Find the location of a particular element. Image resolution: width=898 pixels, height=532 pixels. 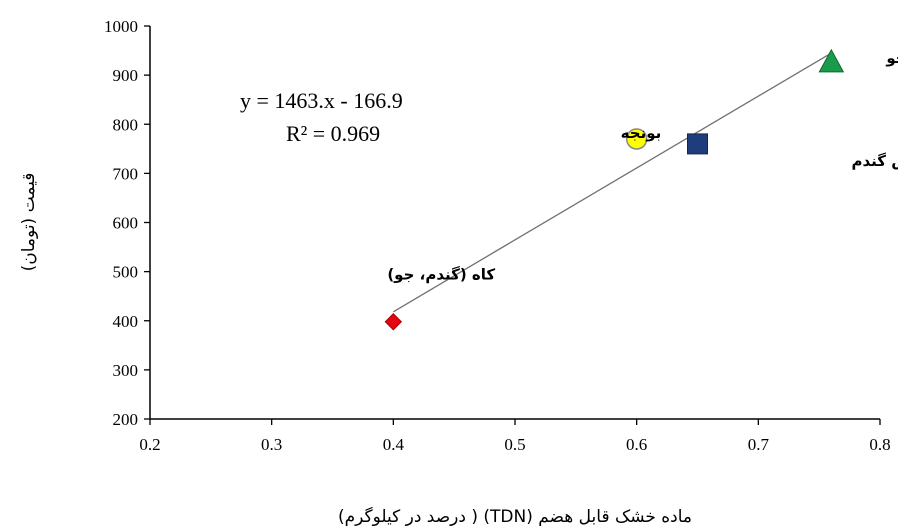

y-tick-label: 400 is located at coordinates (126, 321).